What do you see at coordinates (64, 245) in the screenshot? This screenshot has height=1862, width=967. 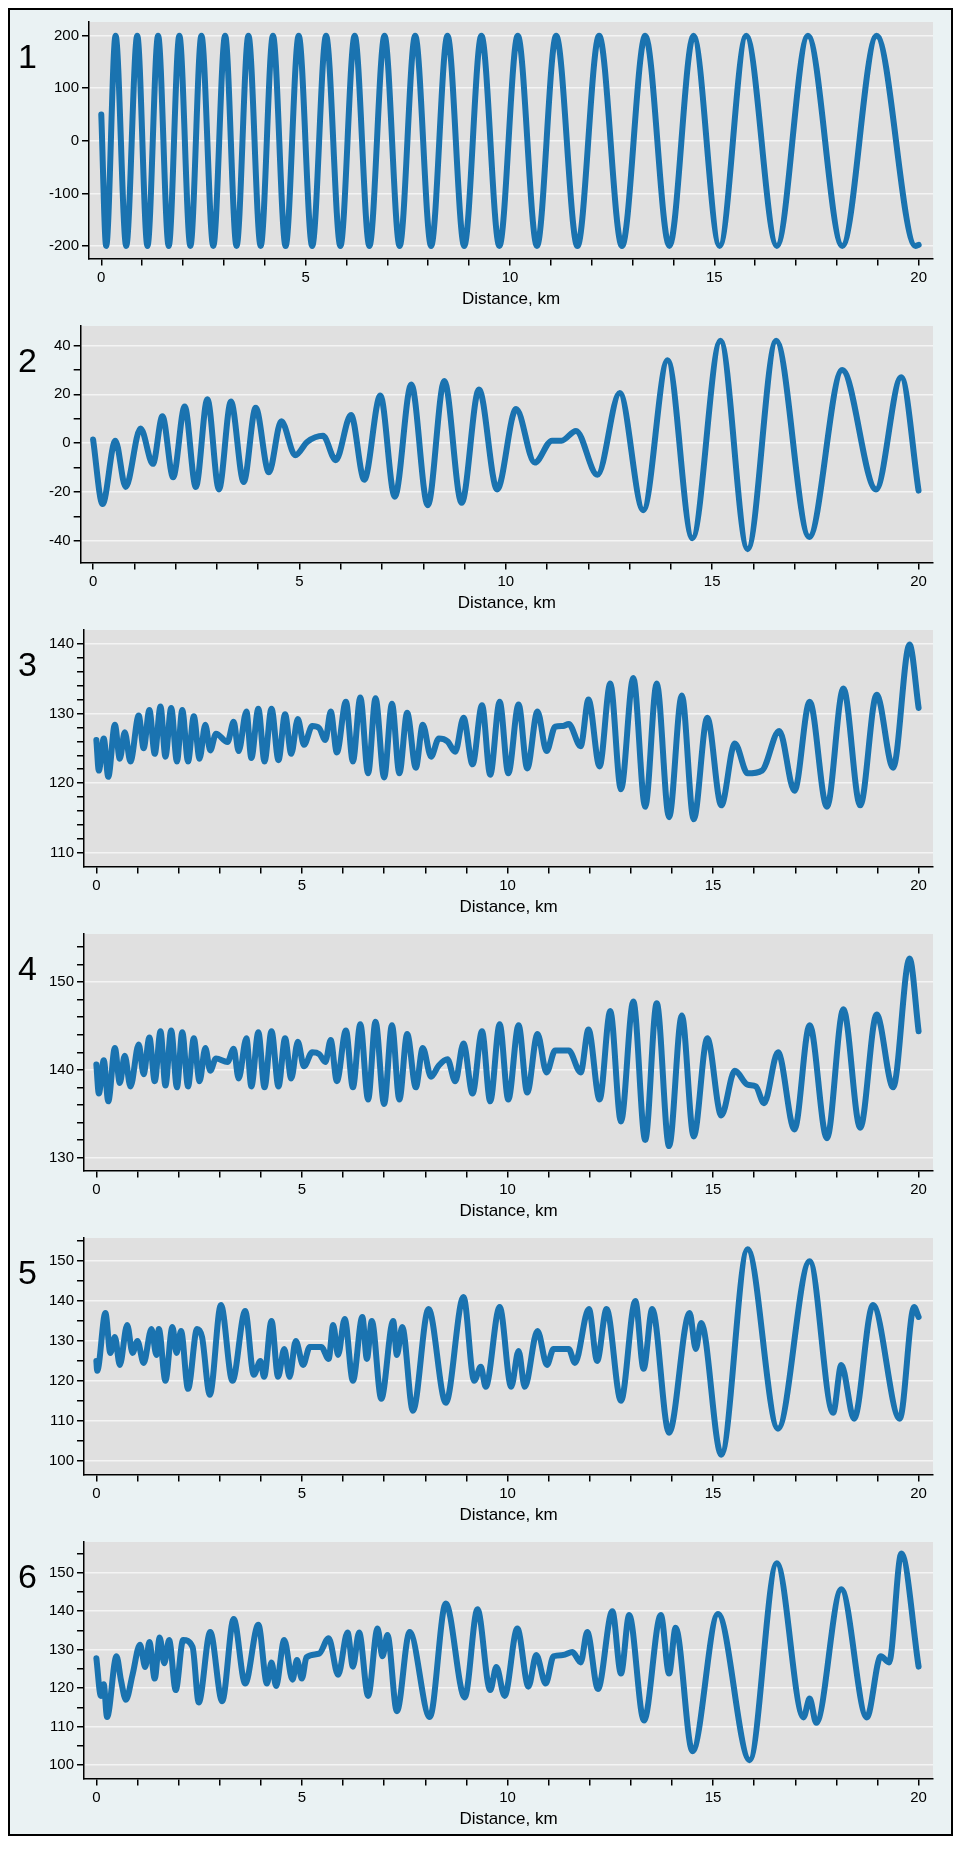 I see `y-tick-label: -200` at bounding box center [64, 245].